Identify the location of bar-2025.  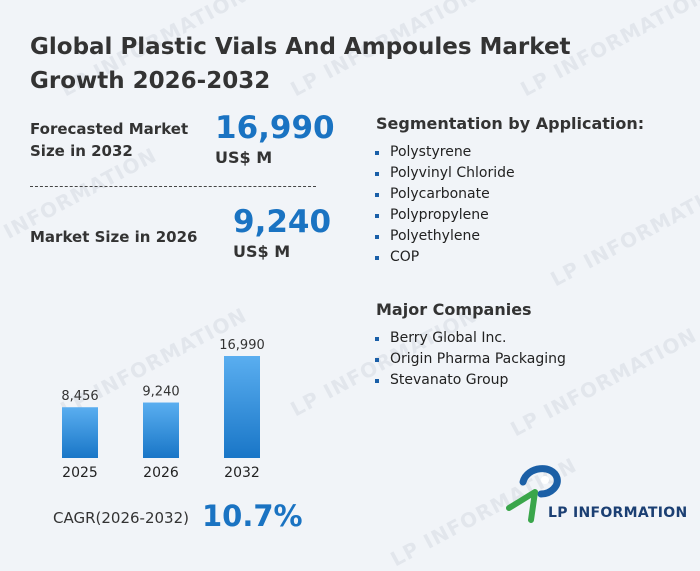
(80, 432).